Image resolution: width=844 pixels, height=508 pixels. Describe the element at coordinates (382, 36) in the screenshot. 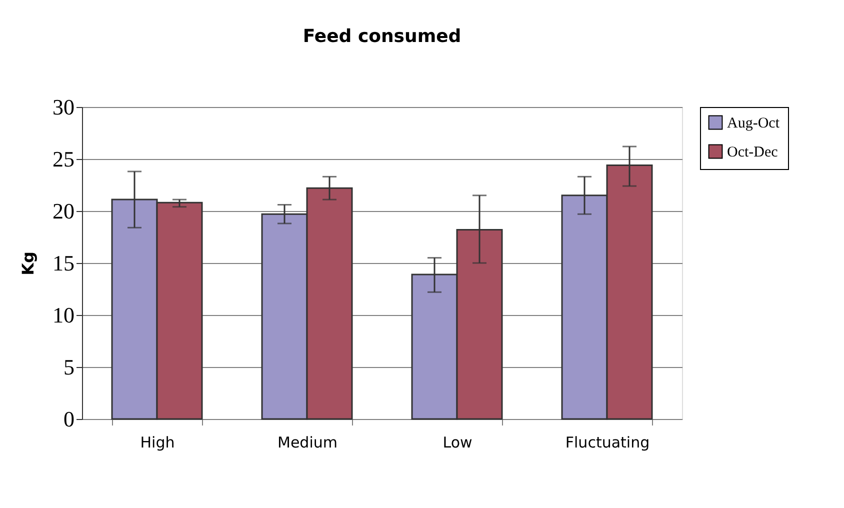

I see `chart-title: Feed consumed` at that location.